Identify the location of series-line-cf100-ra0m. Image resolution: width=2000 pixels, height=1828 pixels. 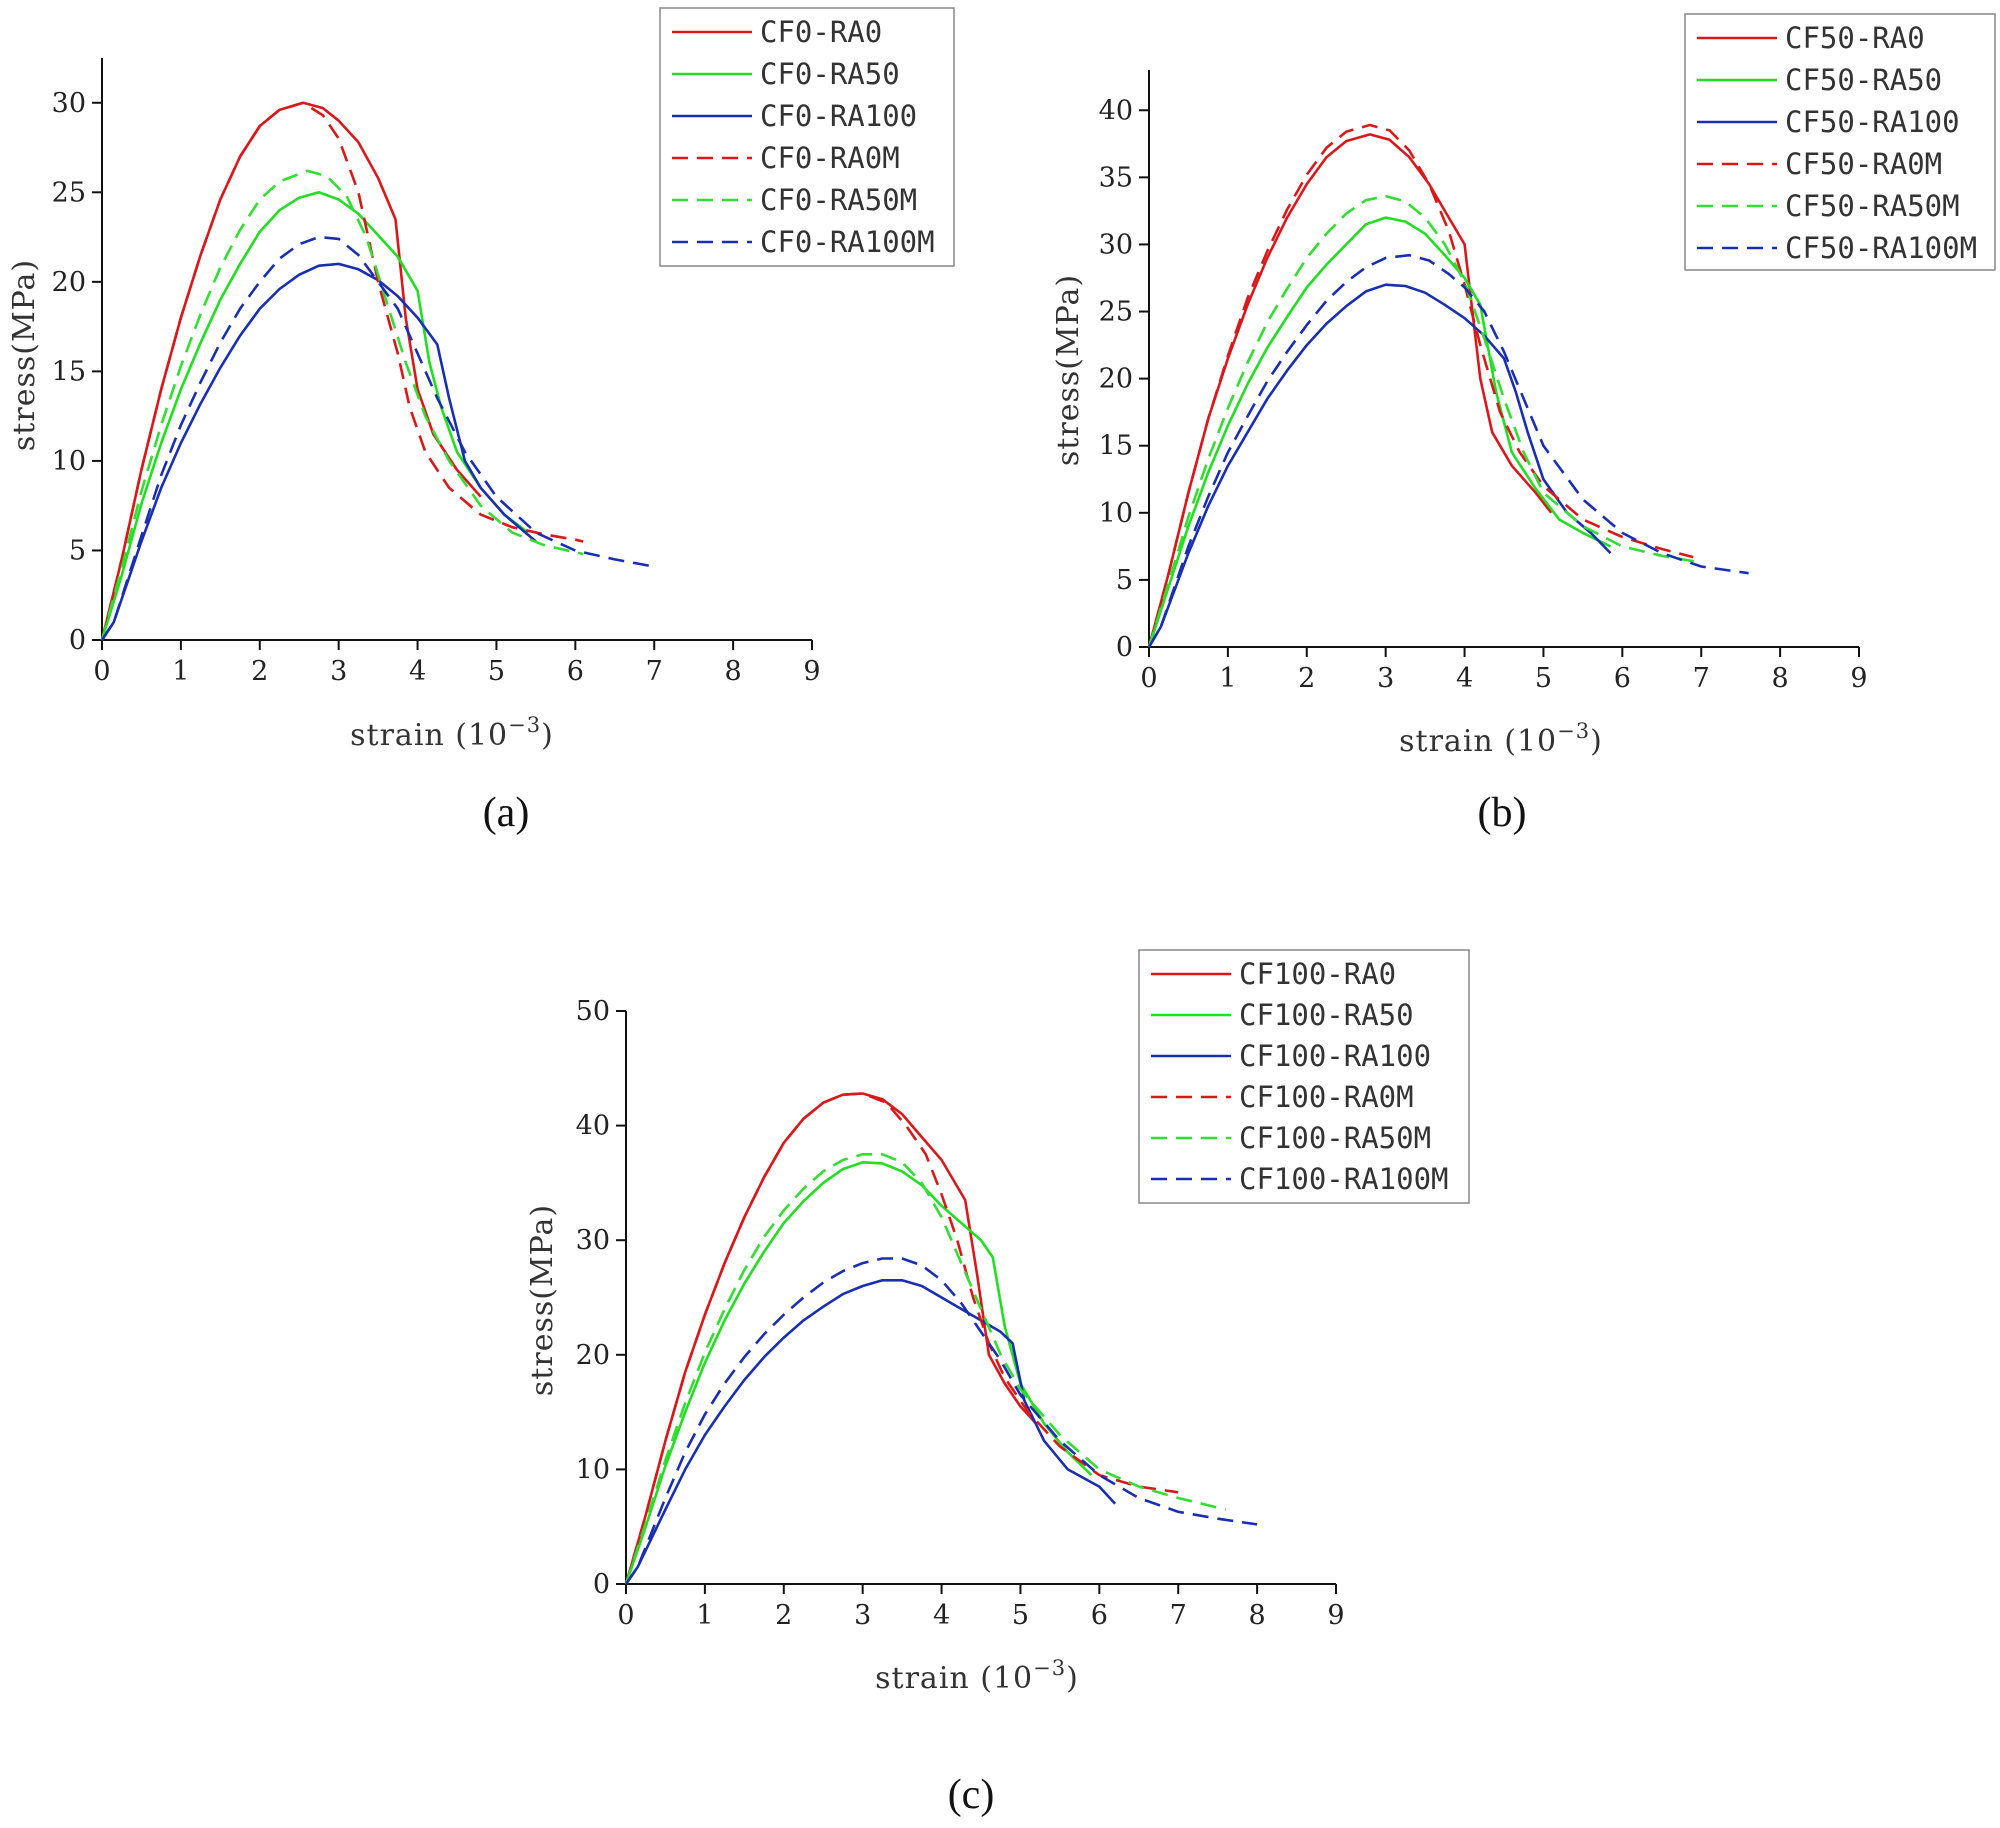
(901, 1338).